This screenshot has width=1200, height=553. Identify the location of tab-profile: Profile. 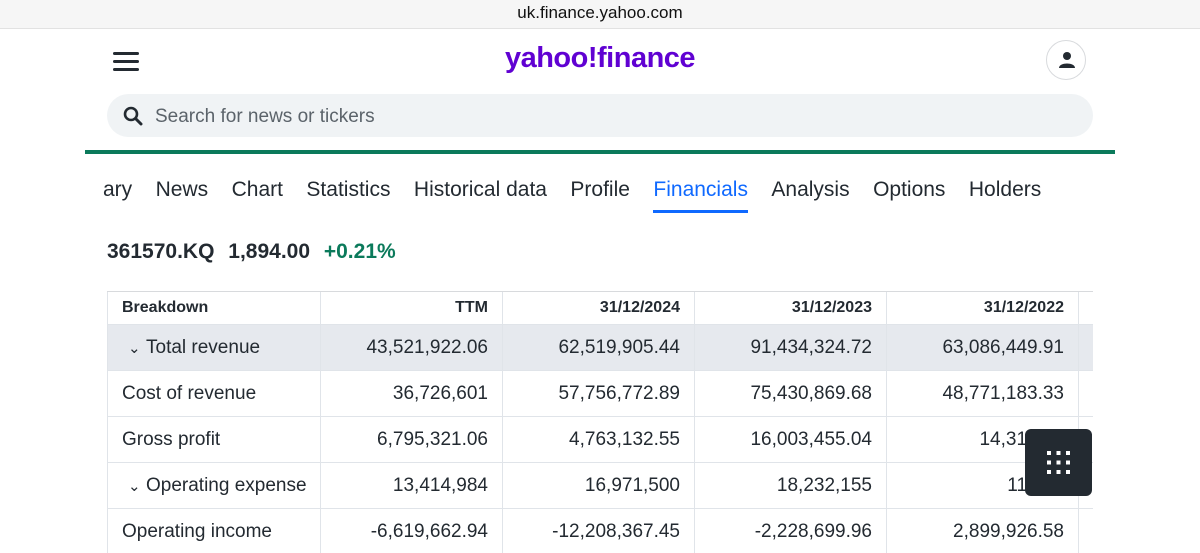
(600, 190).